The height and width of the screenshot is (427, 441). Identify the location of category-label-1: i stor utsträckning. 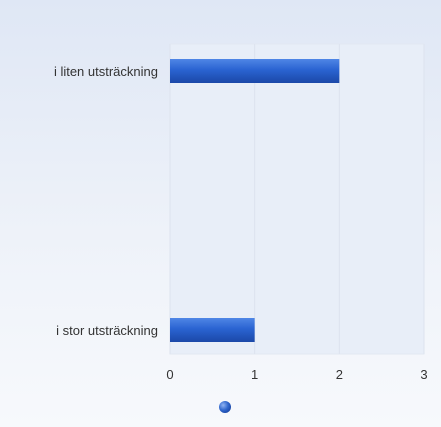
(107, 330).